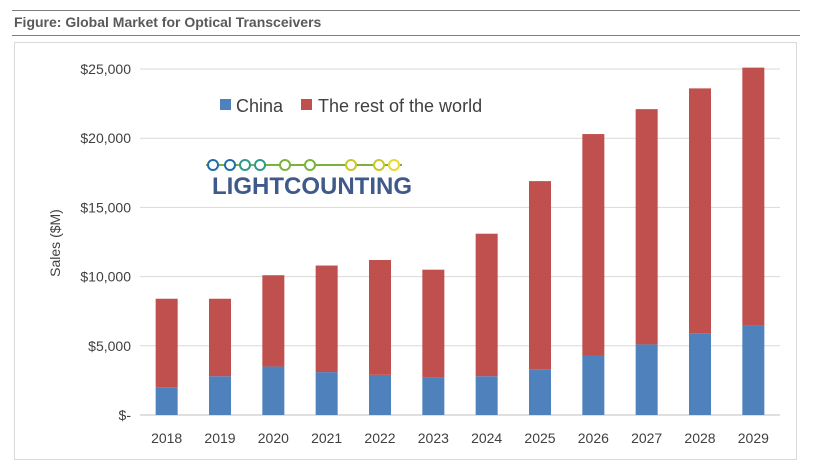 Image resolution: width=813 pixels, height=470 pixels. What do you see at coordinates (380, 394) in the screenshot?
I see `bar-china-2022` at bounding box center [380, 394].